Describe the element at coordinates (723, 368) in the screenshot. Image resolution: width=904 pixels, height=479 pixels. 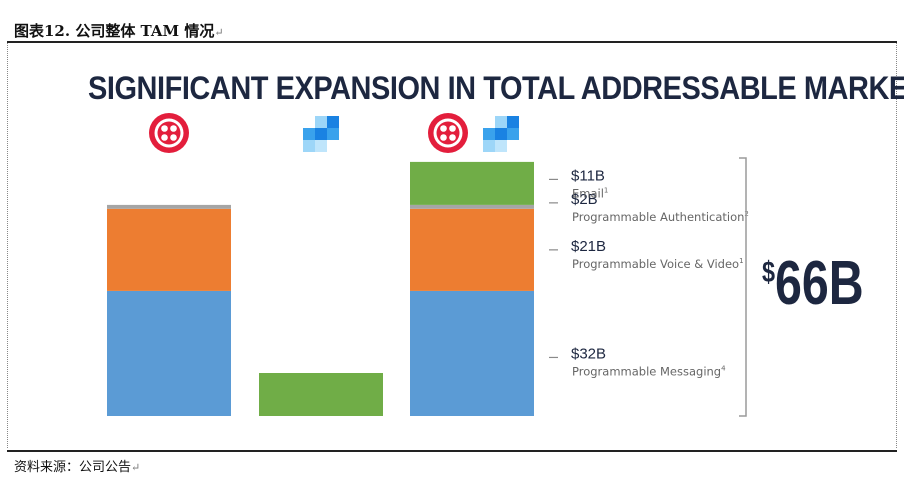
I see `footnote-programmable-messaging: 4` at that location.